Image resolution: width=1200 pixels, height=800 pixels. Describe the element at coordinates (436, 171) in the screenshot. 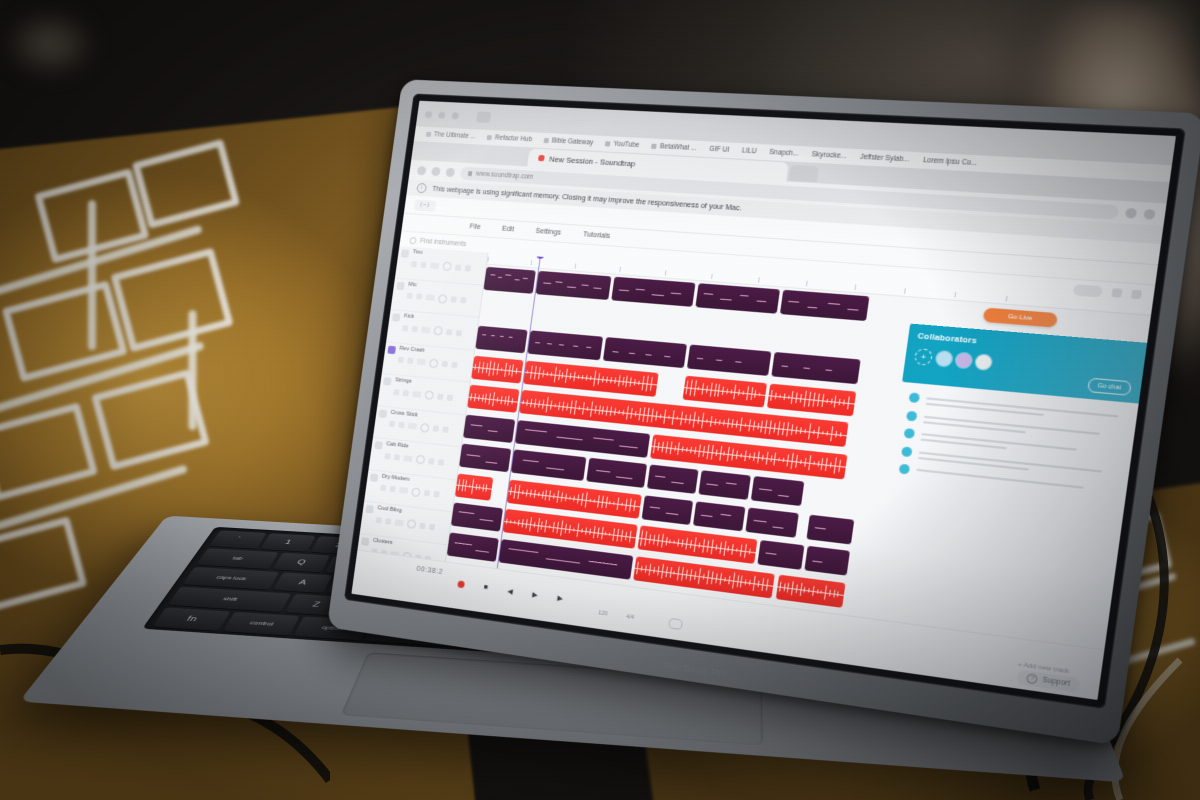

I see `forward-icon` at that location.